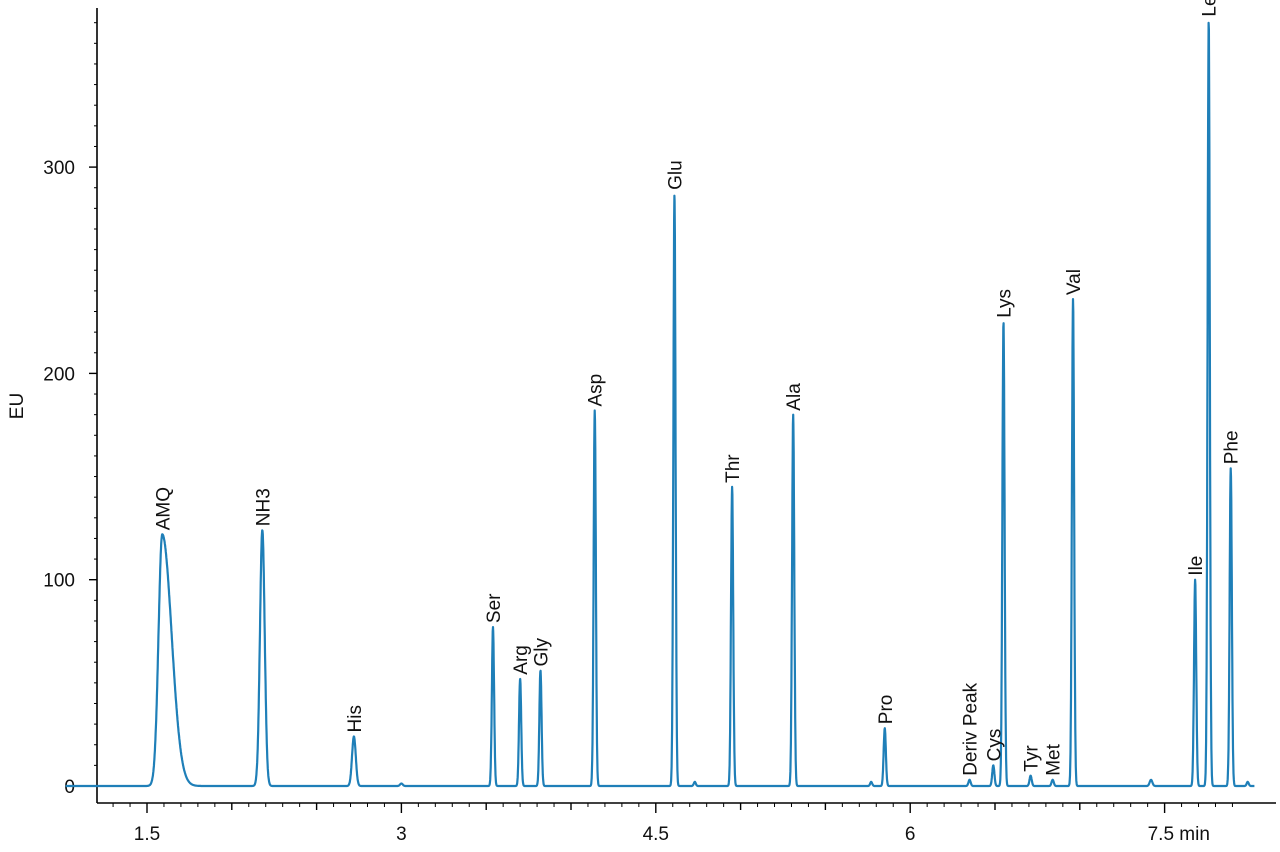 This screenshot has width=1280, height=852. I want to click on peak-label: Arg, so click(521, 660).